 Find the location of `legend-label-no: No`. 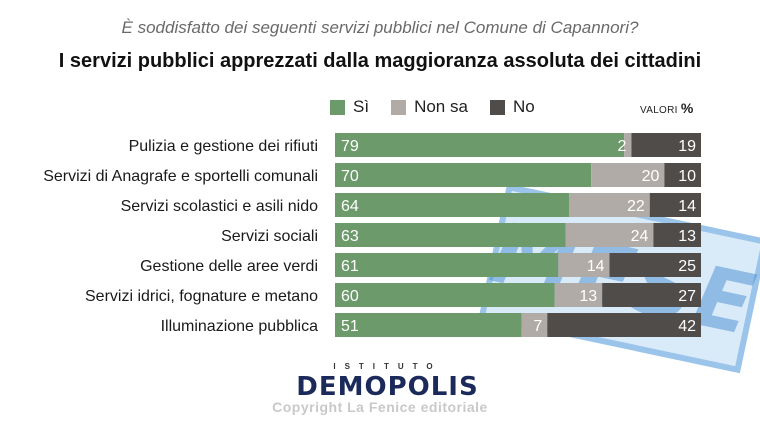

legend-label-no: No is located at coordinates (523, 106).